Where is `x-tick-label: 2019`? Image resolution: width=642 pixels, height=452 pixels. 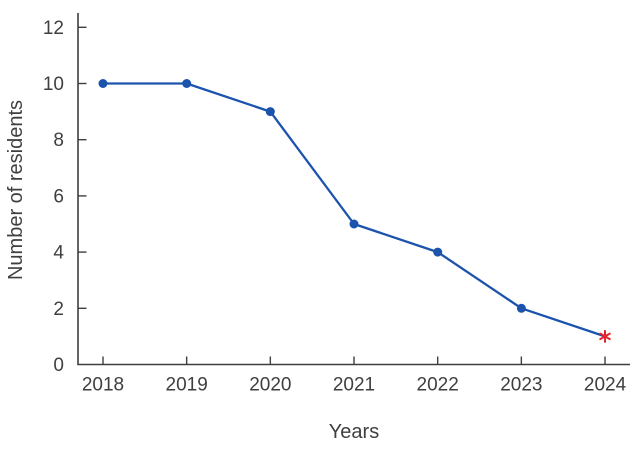 x-tick-label: 2019 is located at coordinates (187, 385).